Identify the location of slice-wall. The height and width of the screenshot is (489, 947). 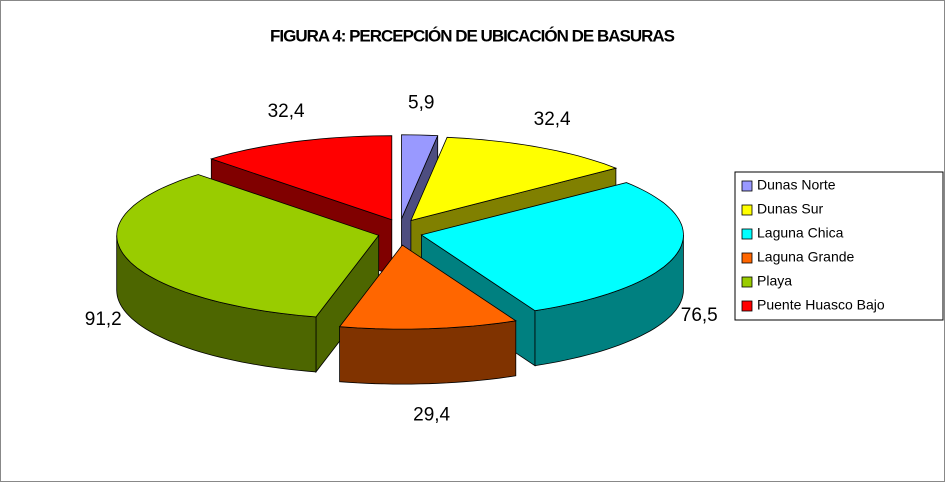
(428, 352).